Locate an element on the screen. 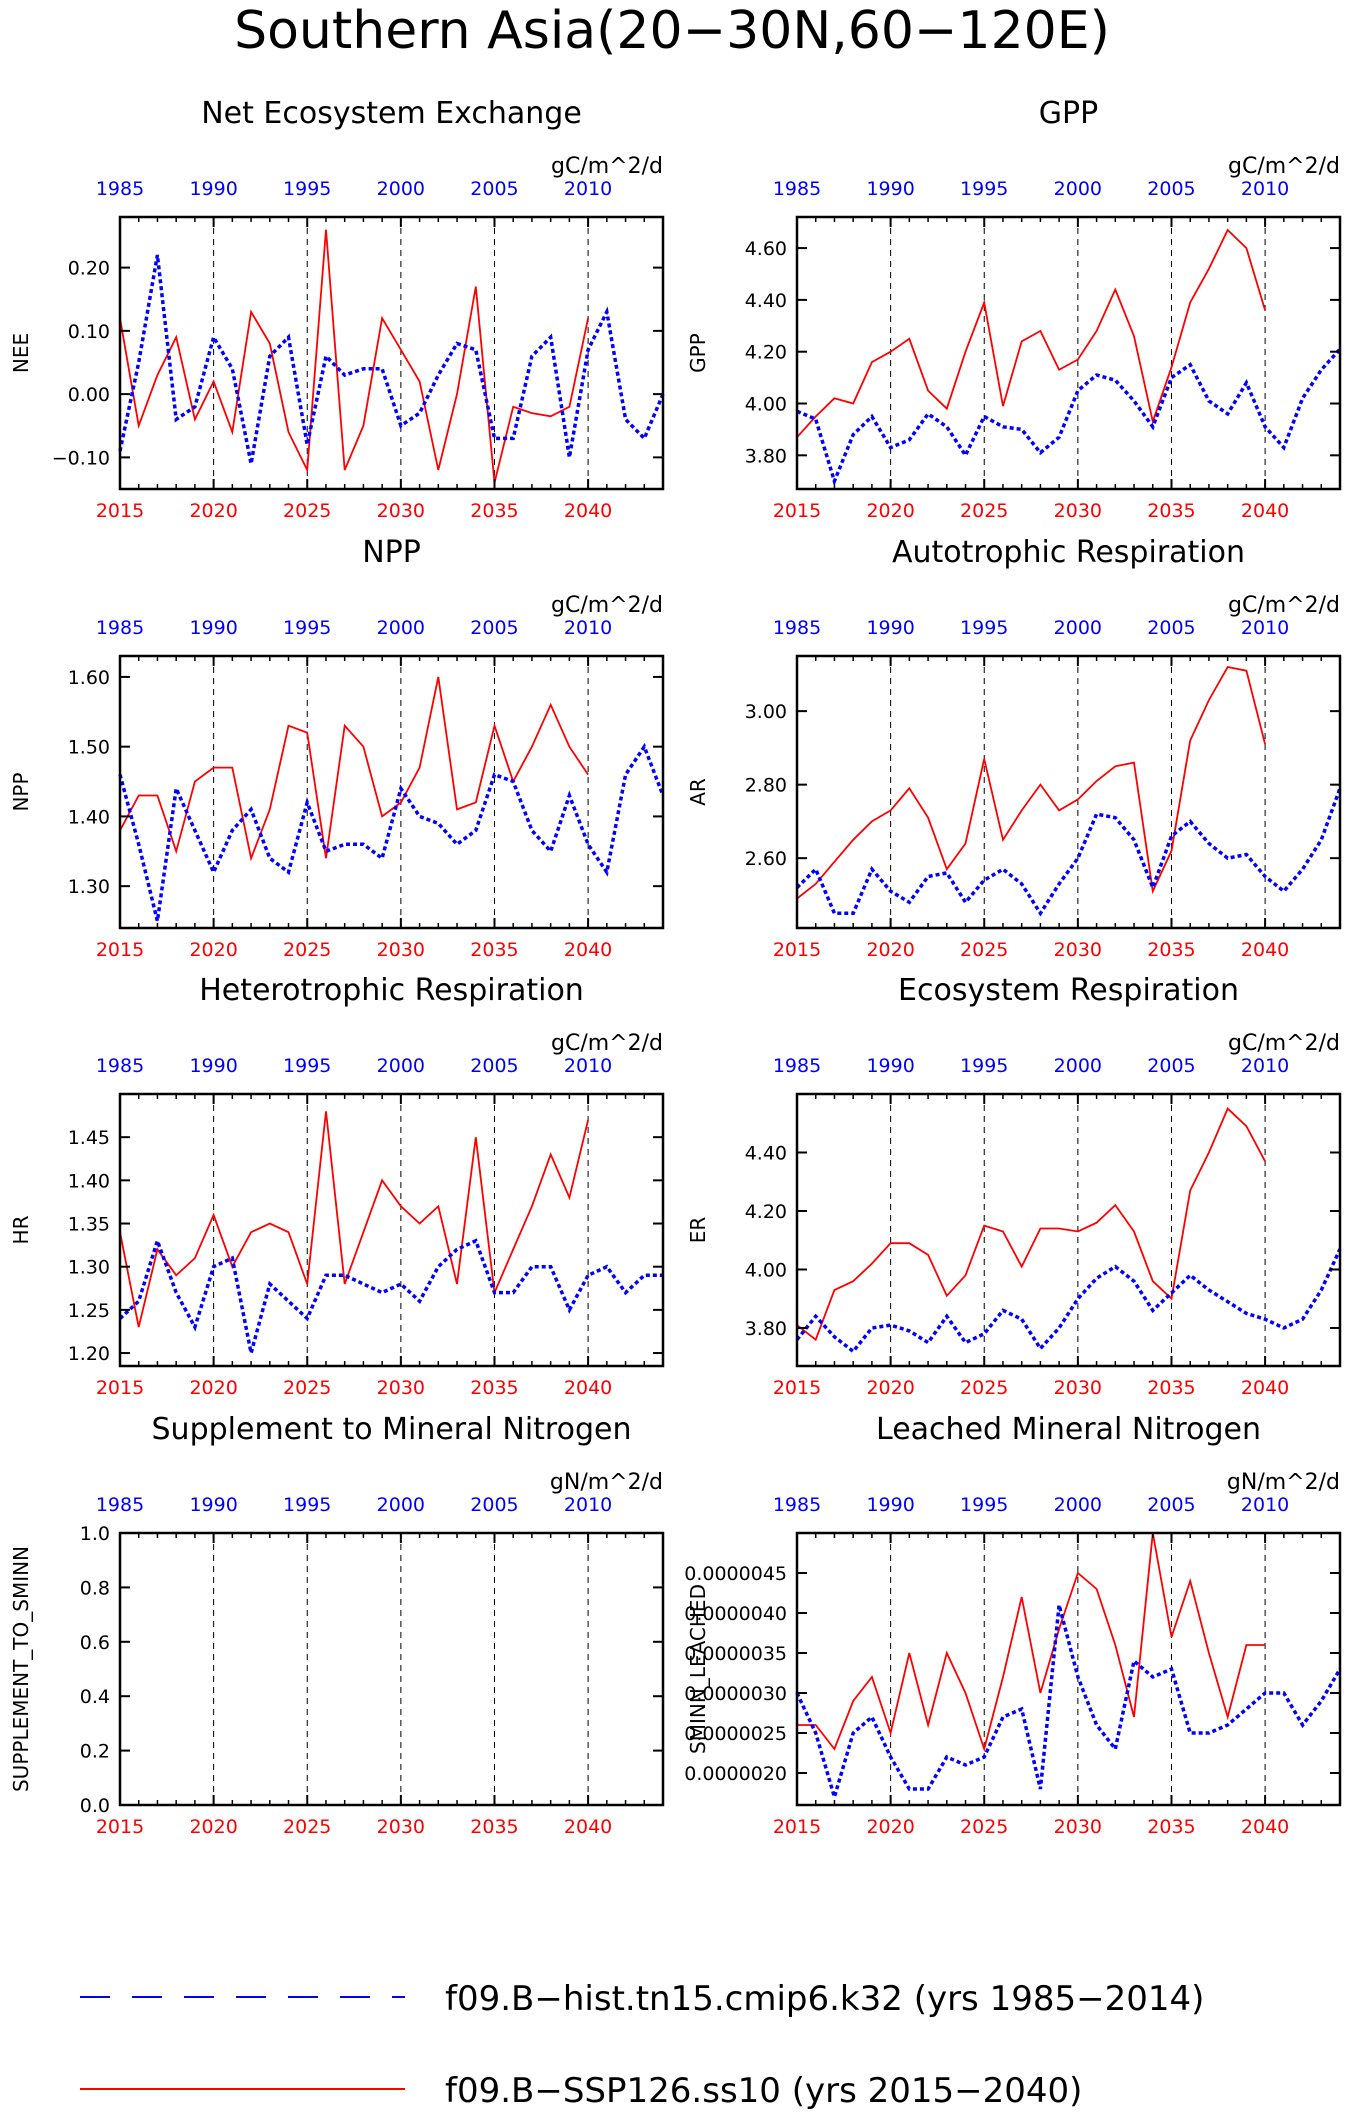 The height and width of the screenshot is (2119, 1345). y-tick-label: 1.60 is located at coordinates (89, 678).